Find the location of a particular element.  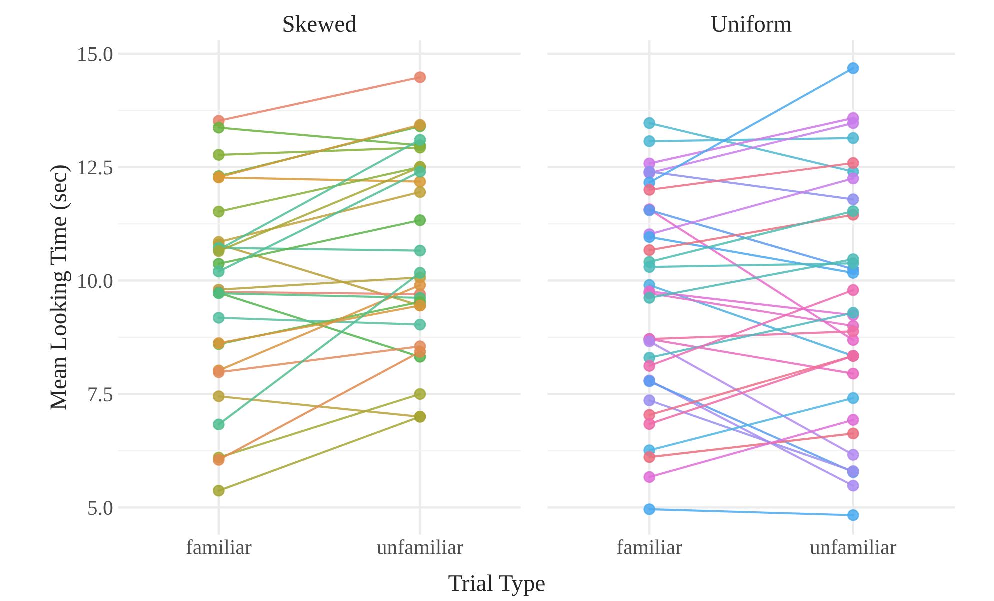

y-axis-title: Mean Looking Time (sec) is located at coordinates (61, 288).